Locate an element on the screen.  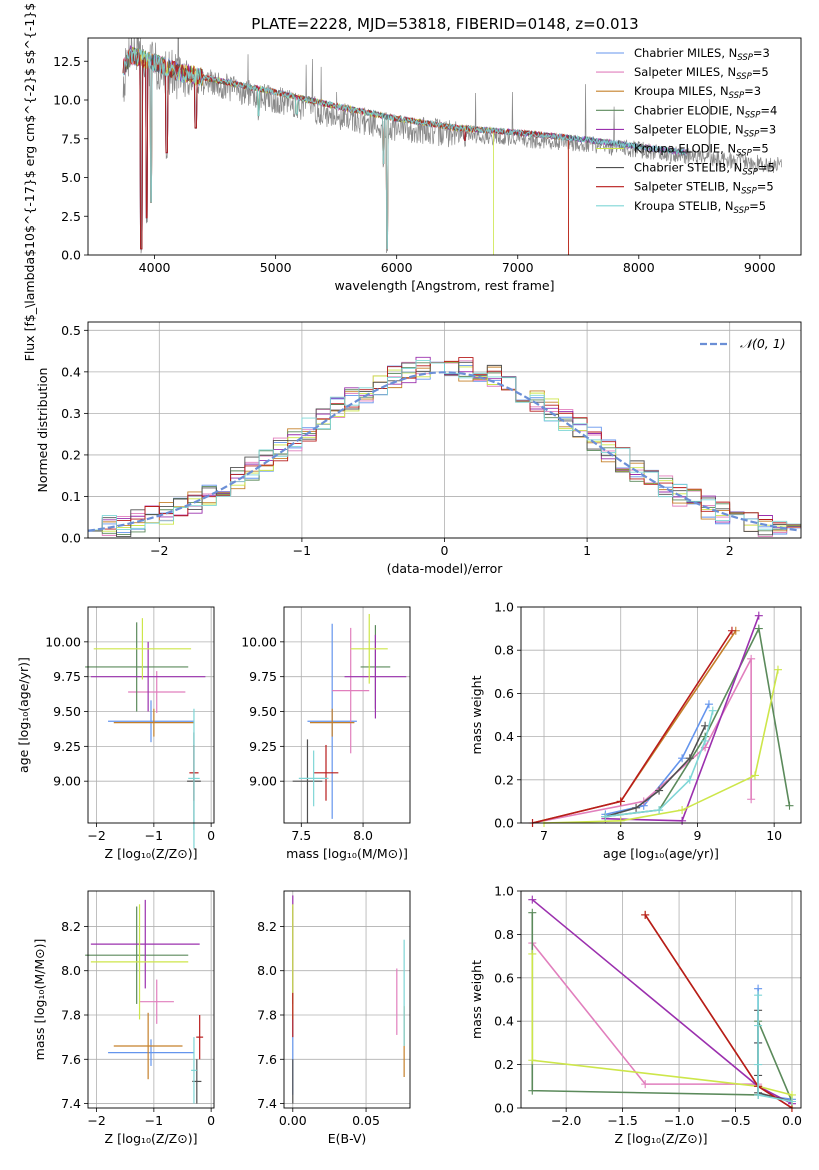
x-axis-label: age [log₁₀(age/yr)] is located at coordinates (661, 853).